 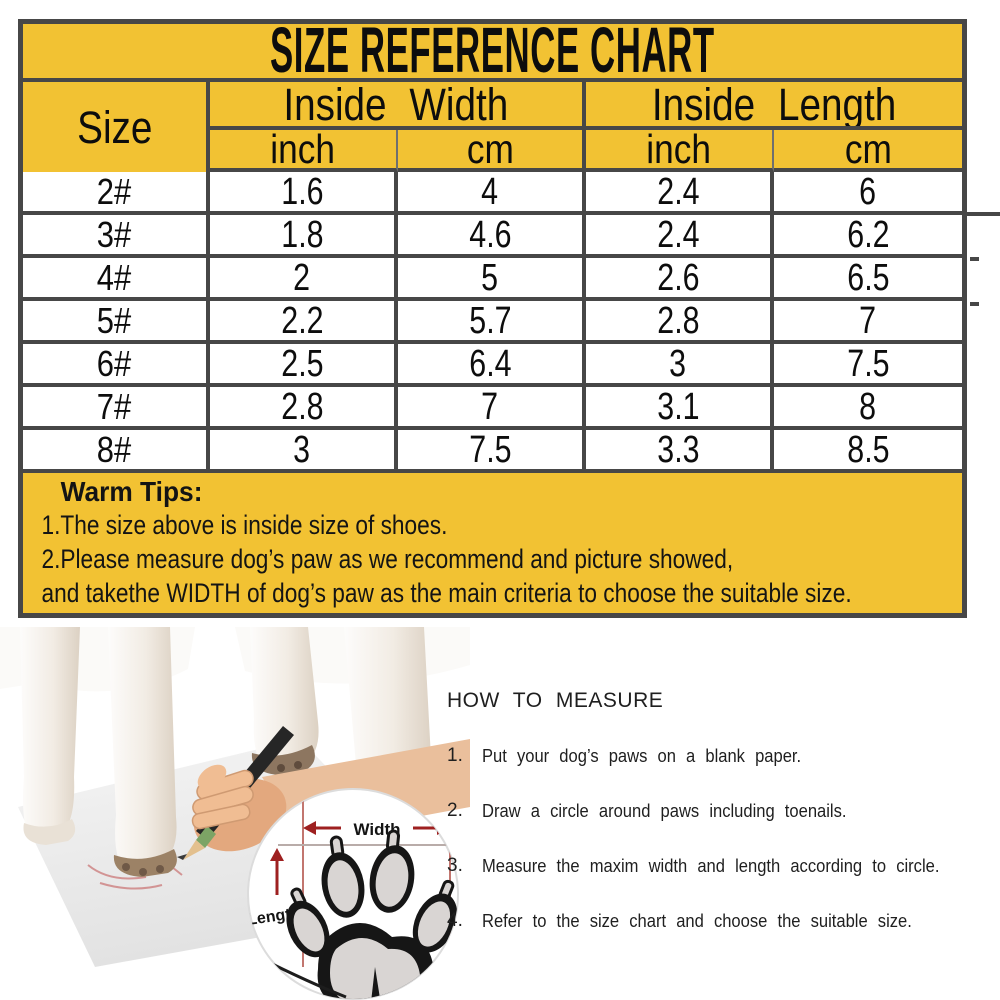 What do you see at coordinates (680, 279) in the screenshot?
I see `table-row-cell: 2.6` at bounding box center [680, 279].